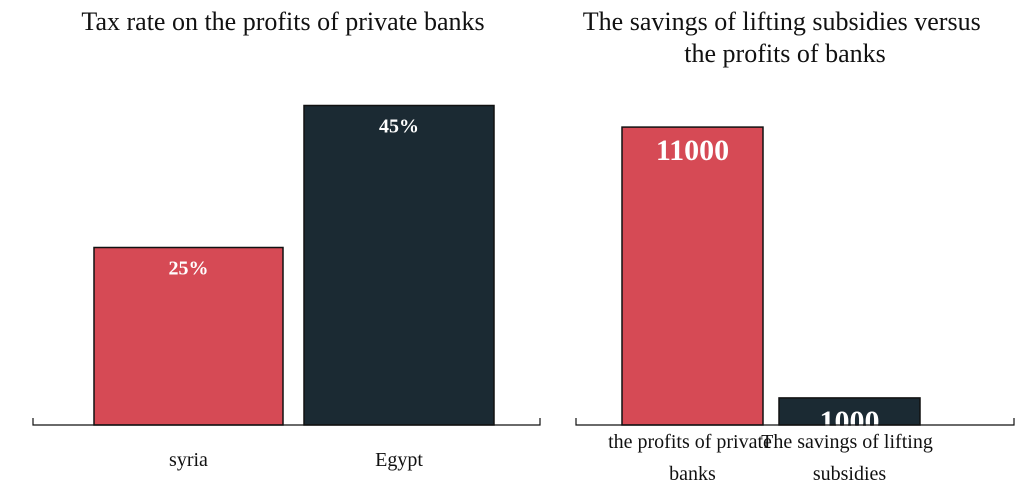 This screenshot has height=495, width=1024. I want to click on chart-title: Tax rate on the profits of private banks, so click(282, 21).